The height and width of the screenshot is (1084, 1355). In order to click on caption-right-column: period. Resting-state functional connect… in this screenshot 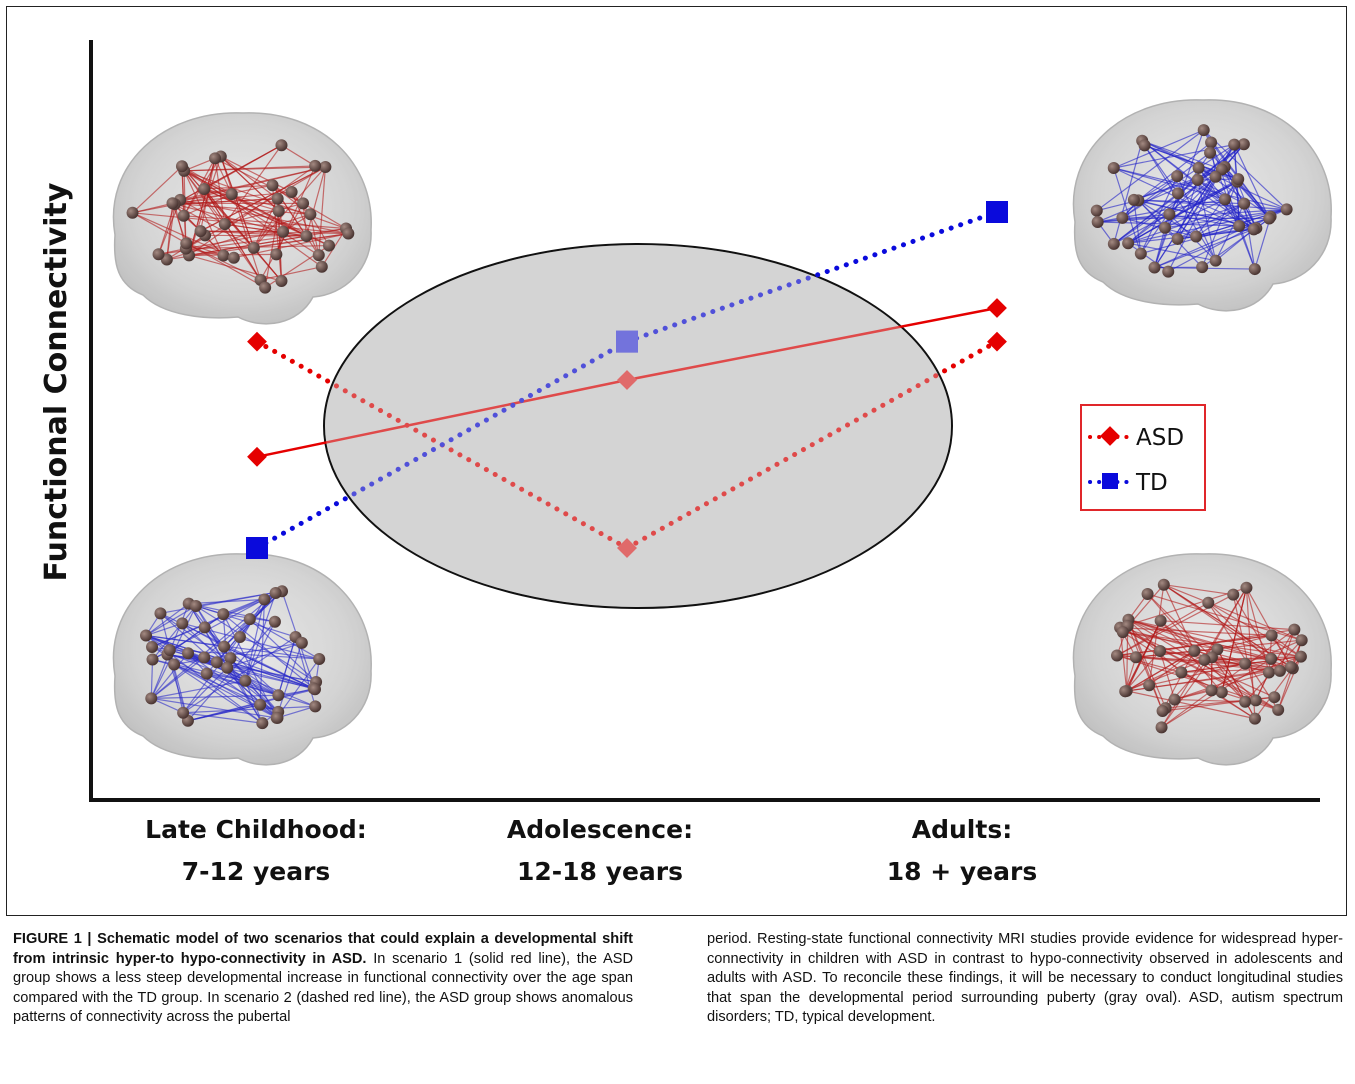, I will do `click(1025, 979)`.